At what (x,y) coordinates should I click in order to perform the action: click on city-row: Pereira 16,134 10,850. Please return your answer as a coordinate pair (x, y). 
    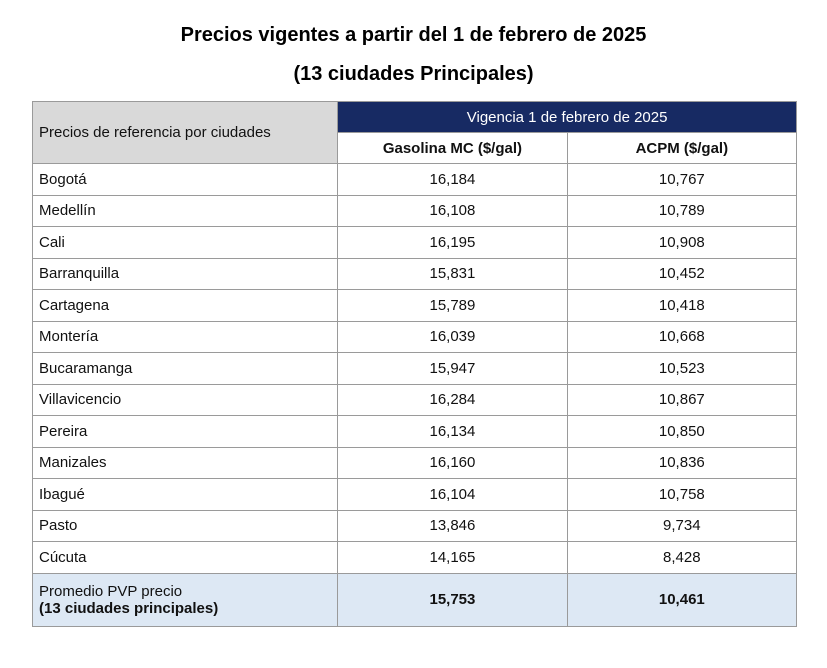
    Looking at the image, I should click on (414, 431).